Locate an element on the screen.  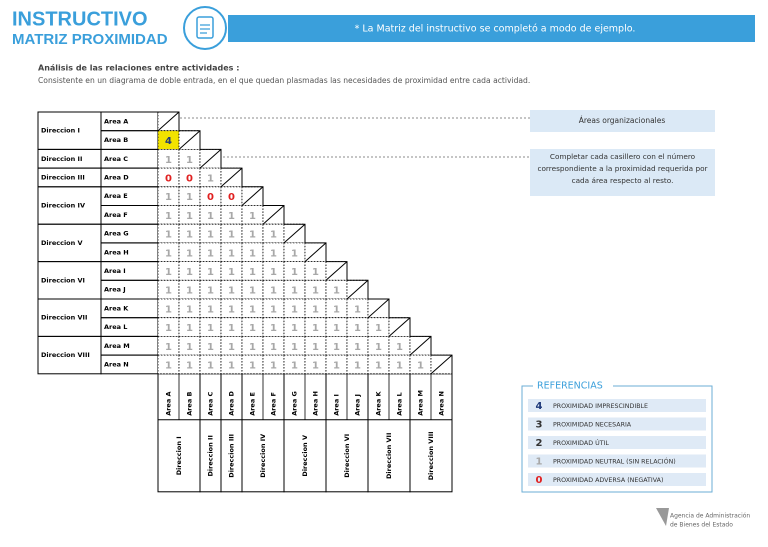
direction-label: Direccion I is located at coordinates (60, 131).